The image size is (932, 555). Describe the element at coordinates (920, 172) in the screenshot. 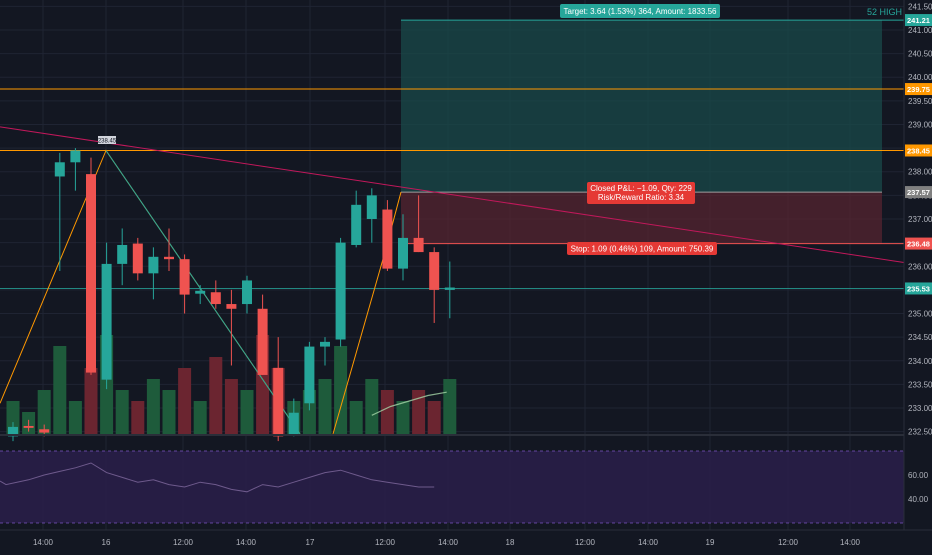

I see `price-tick-label: 238.00` at that location.